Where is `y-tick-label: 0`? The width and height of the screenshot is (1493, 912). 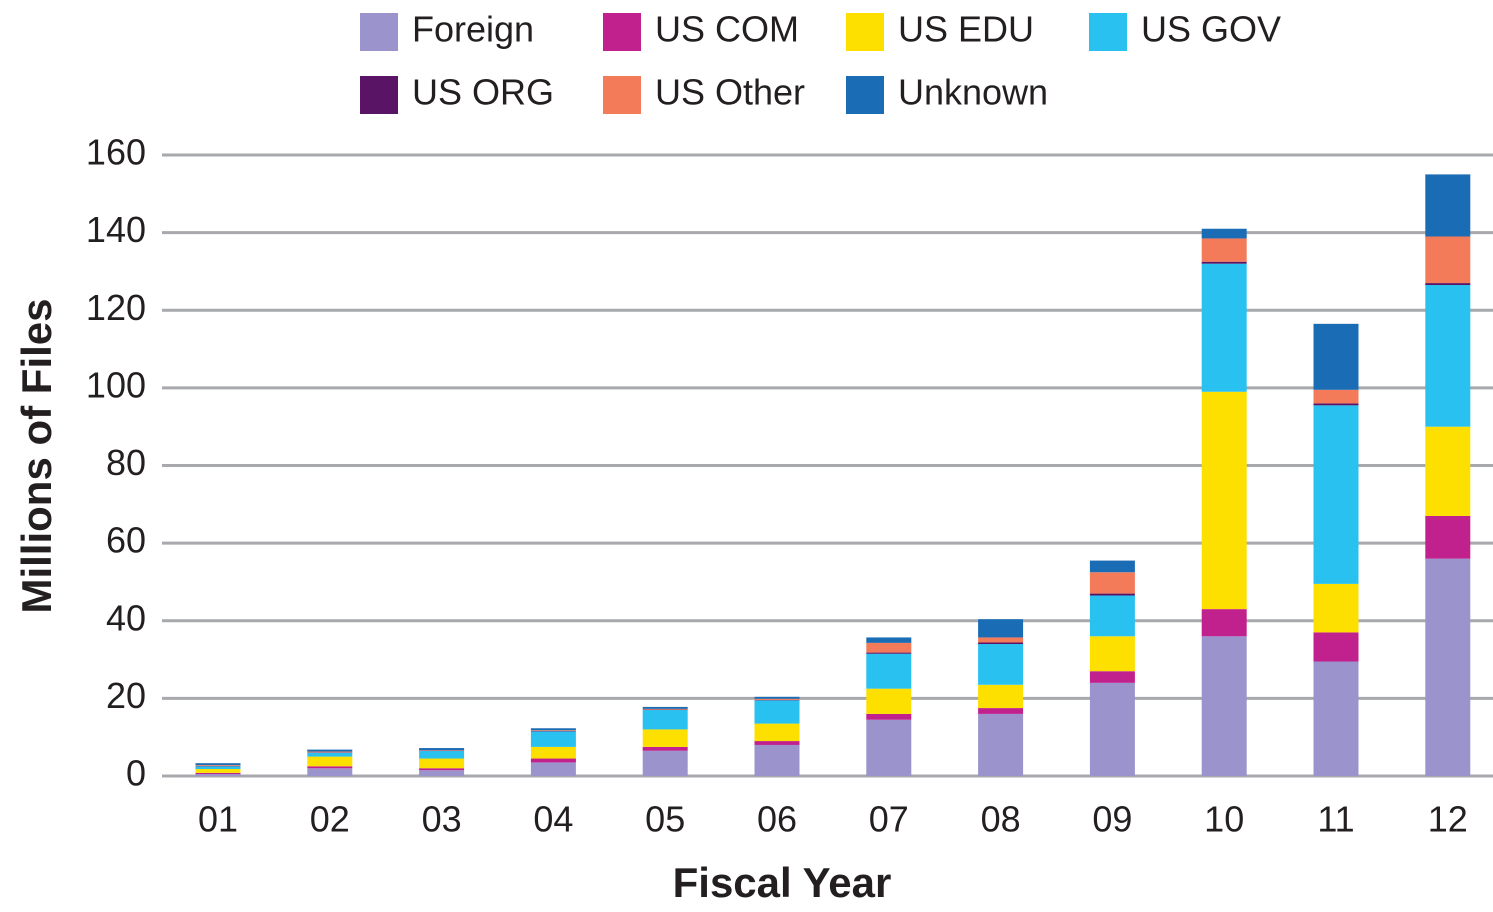 y-tick-label: 0 is located at coordinates (136, 773).